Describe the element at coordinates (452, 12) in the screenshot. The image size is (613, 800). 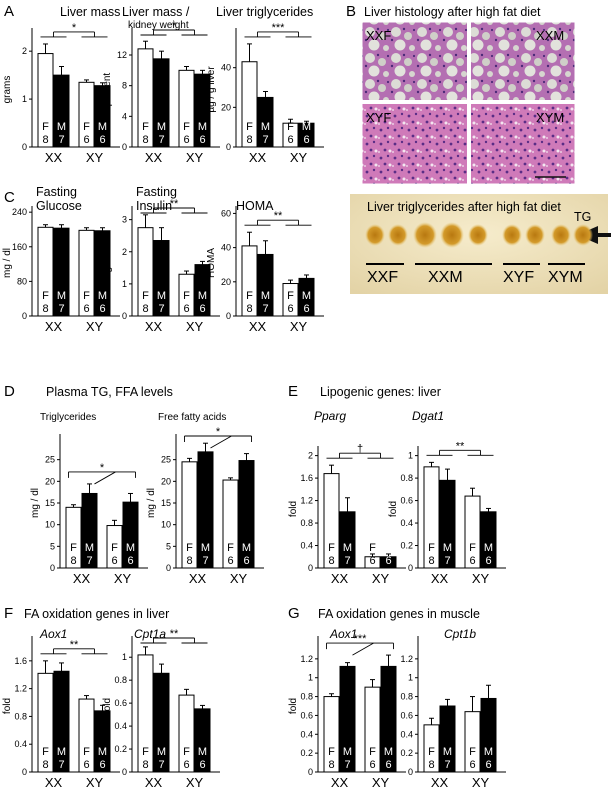
I see `histology-title: Liver histology after high fat diet` at that location.